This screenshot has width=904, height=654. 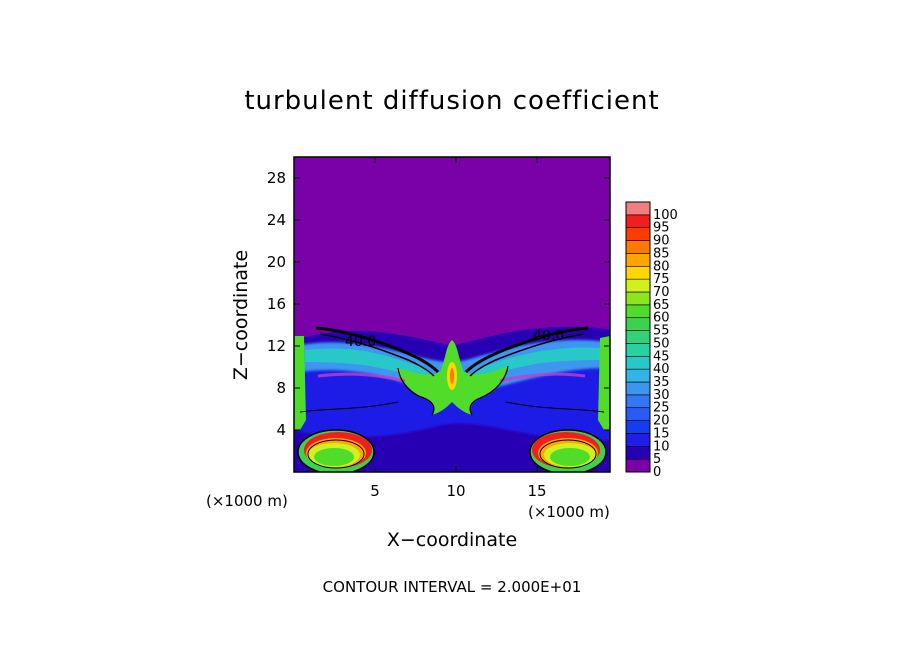 I want to click on y-tick-label: 28, so click(x=276, y=178).